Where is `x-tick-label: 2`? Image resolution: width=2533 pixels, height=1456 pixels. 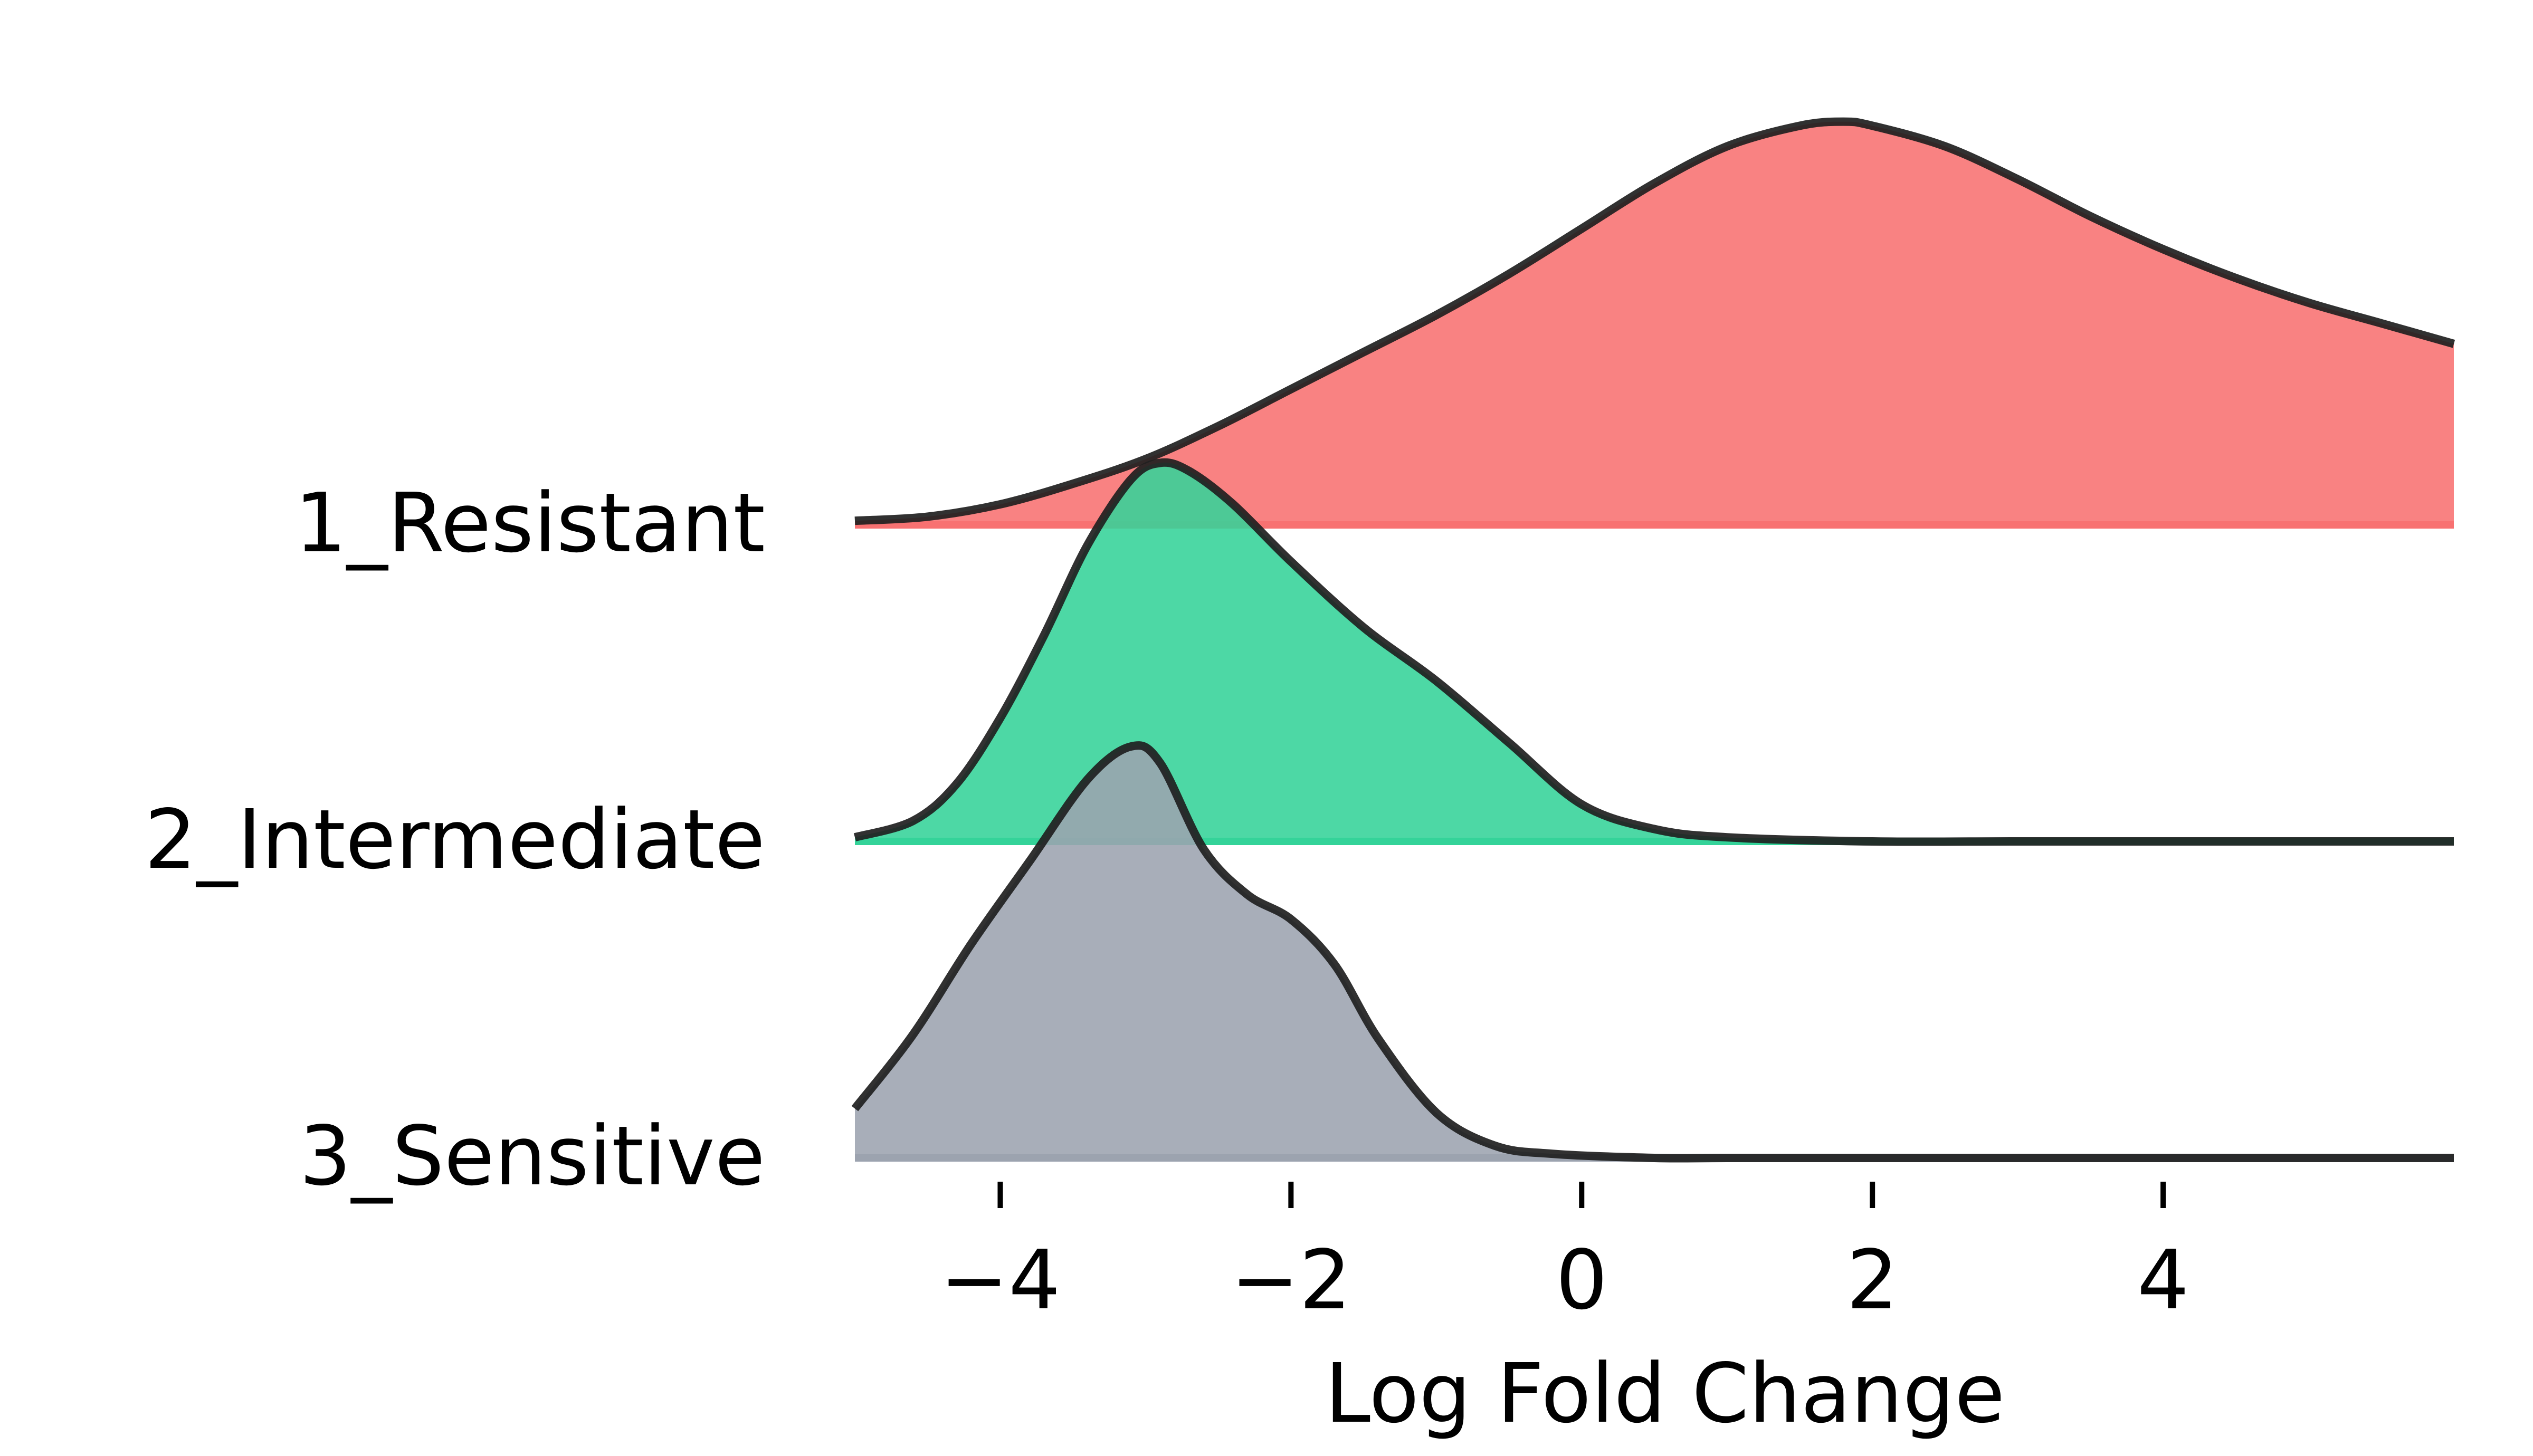
x-tick-label: 2 is located at coordinates (1872, 1280).